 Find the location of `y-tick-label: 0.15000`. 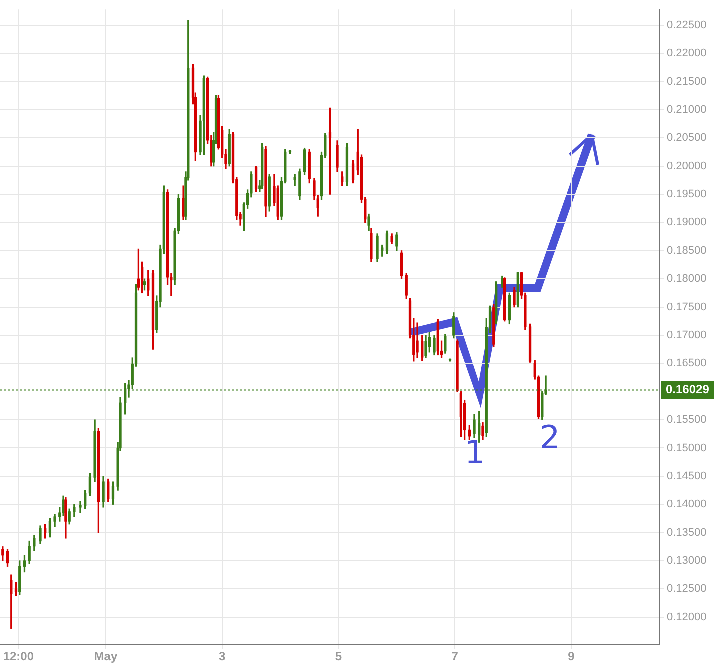

y-tick-label: 0.15000 is located at coordinates (687, 448).